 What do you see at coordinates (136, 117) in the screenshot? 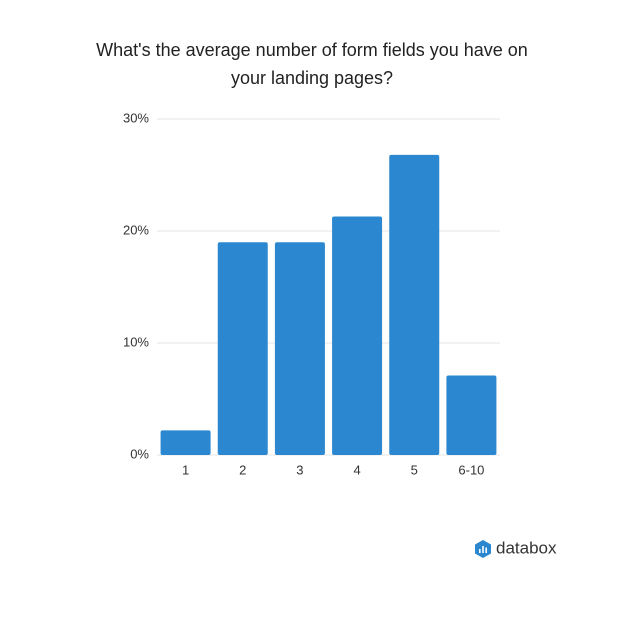
I see `y-tick-label: 30%` at bounding box center [136, 117].